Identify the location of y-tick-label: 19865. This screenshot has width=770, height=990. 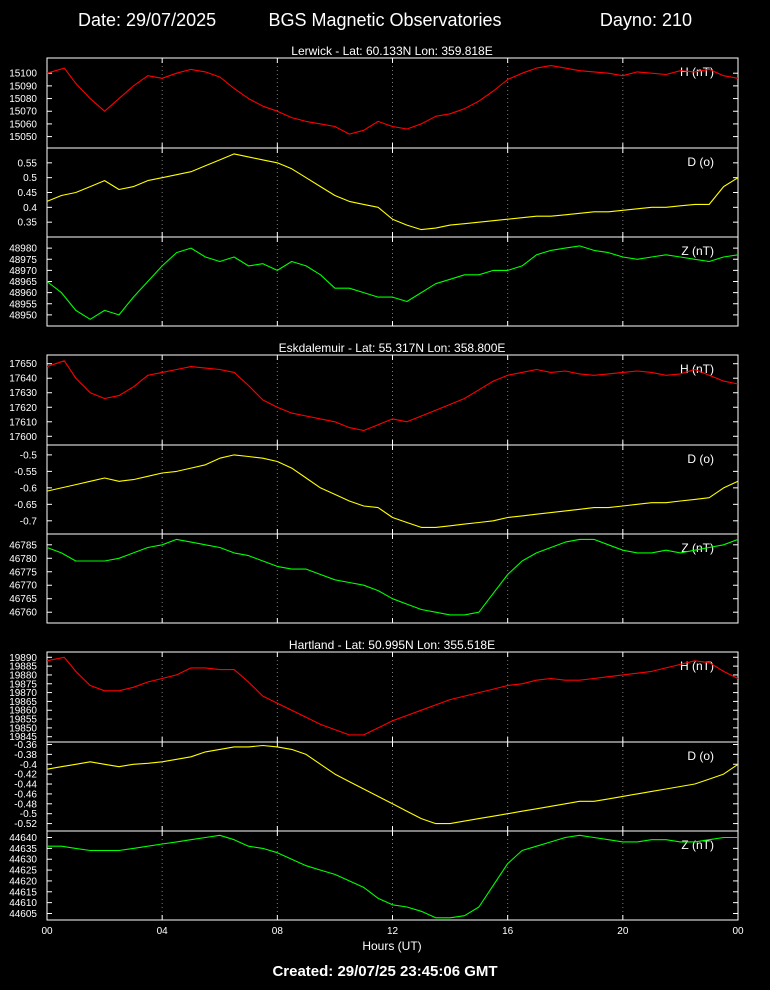
(23, 702).